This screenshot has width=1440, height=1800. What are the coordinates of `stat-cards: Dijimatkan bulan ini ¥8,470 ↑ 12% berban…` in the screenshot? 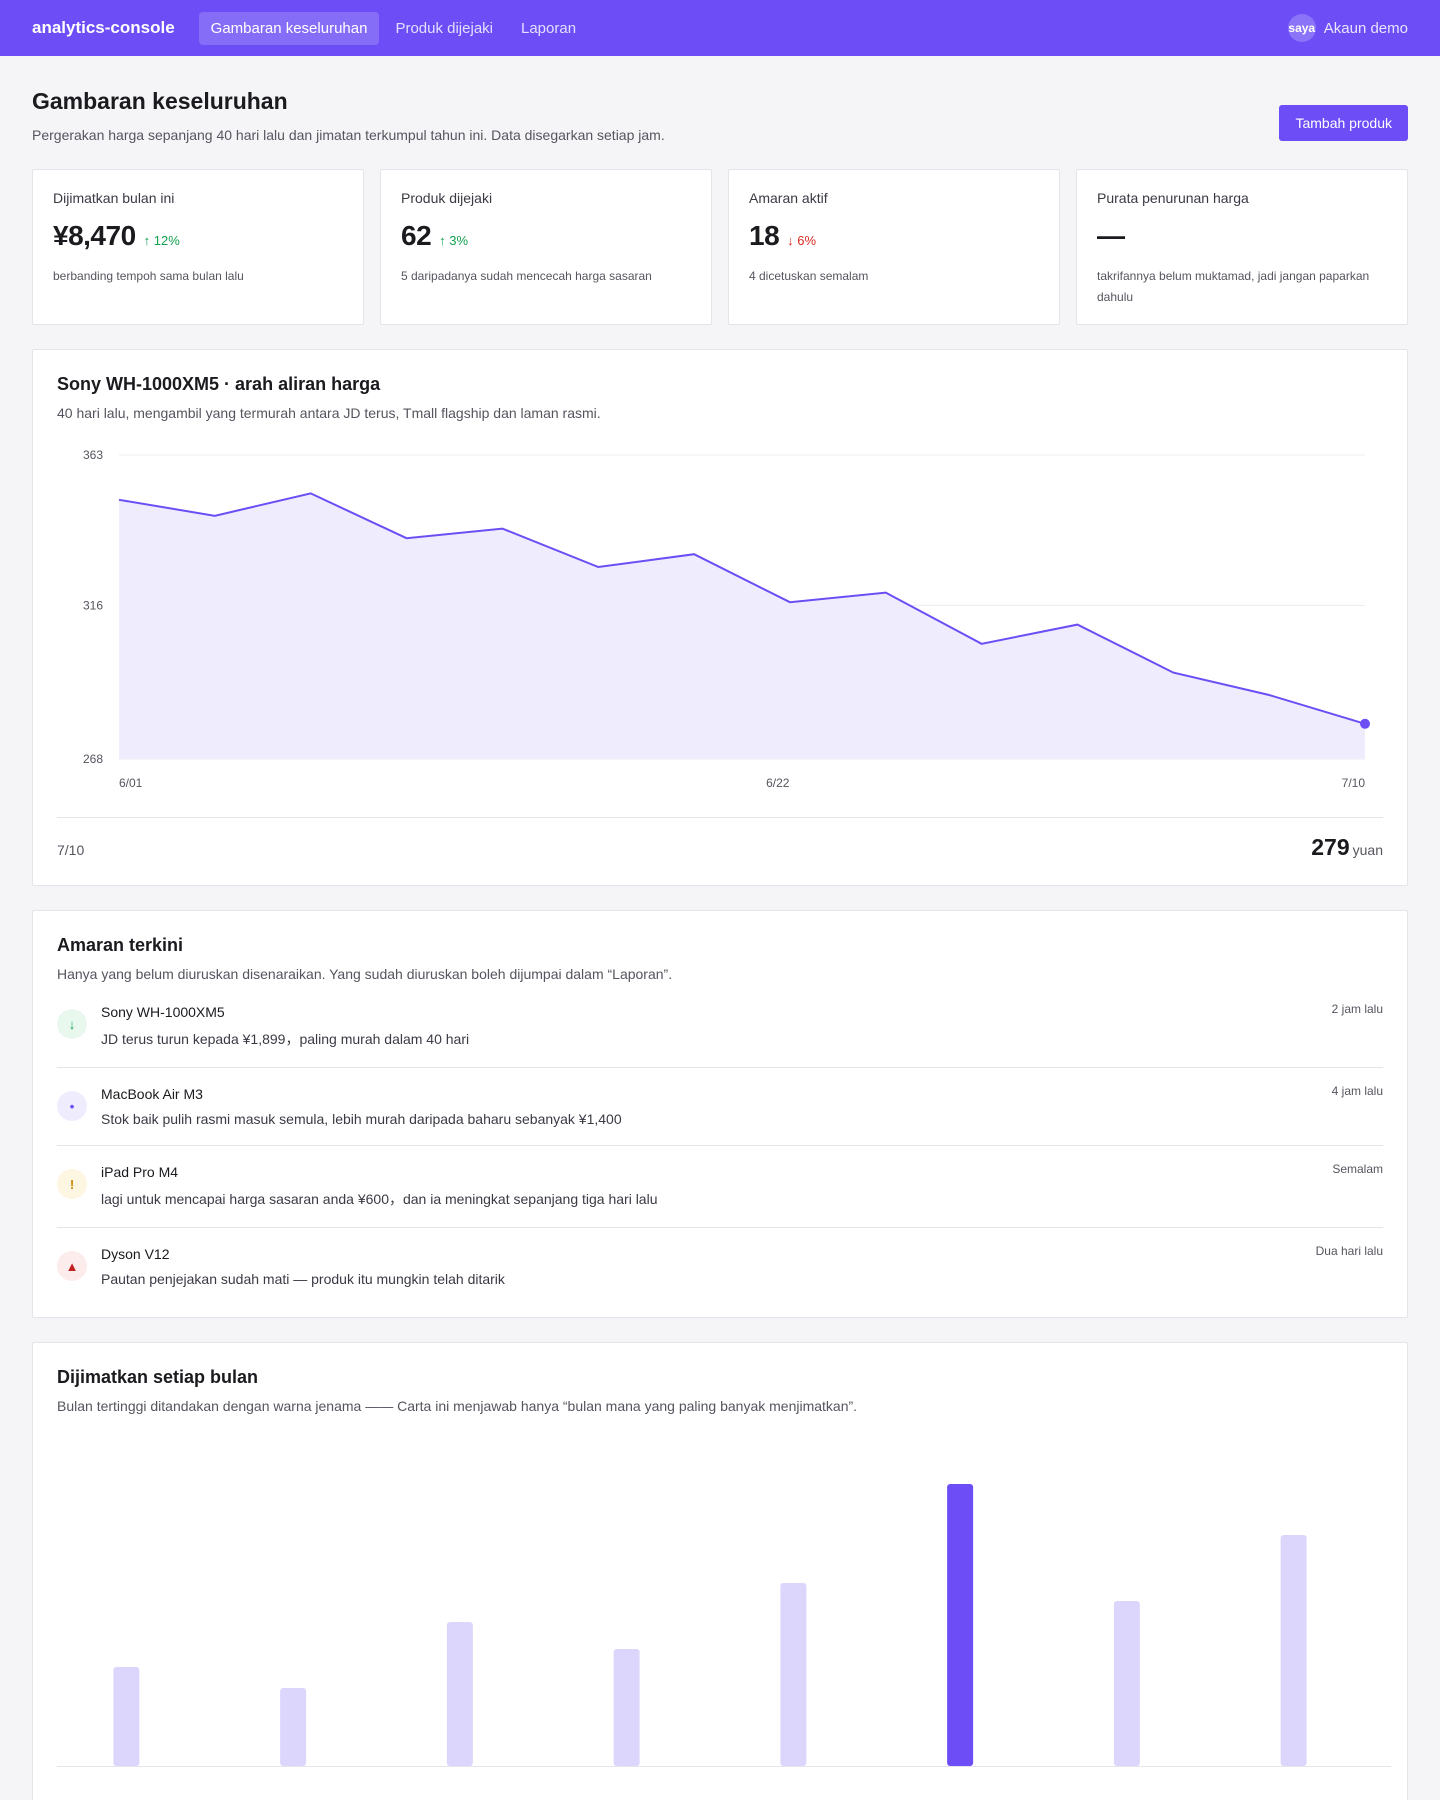 It's located at (720, 247).